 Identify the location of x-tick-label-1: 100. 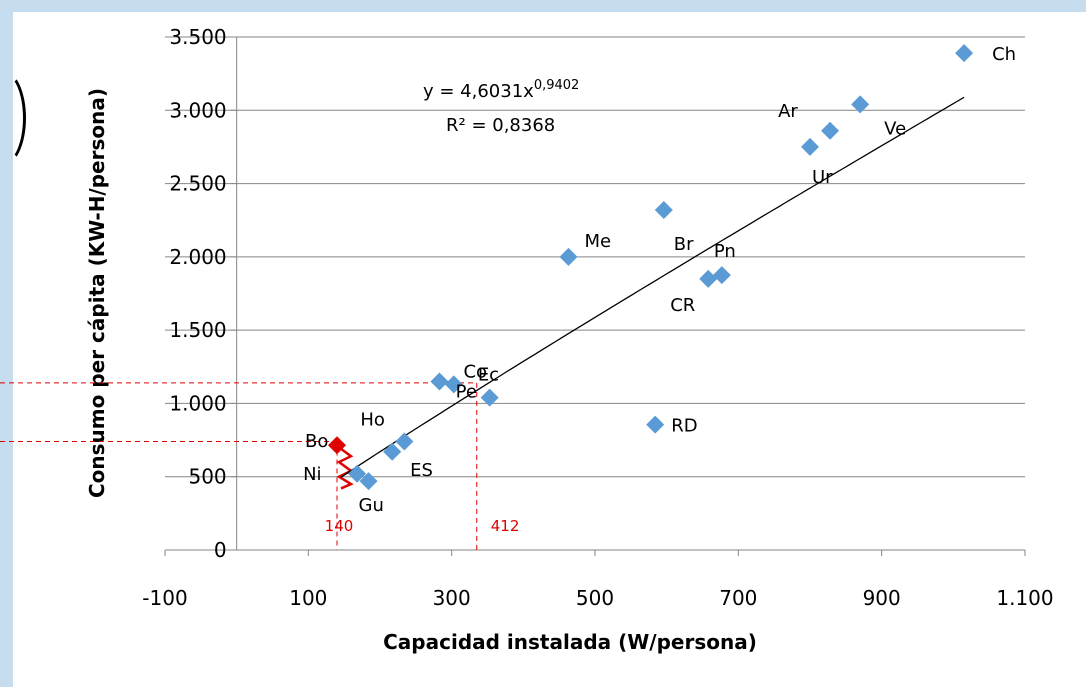
(308, 598).